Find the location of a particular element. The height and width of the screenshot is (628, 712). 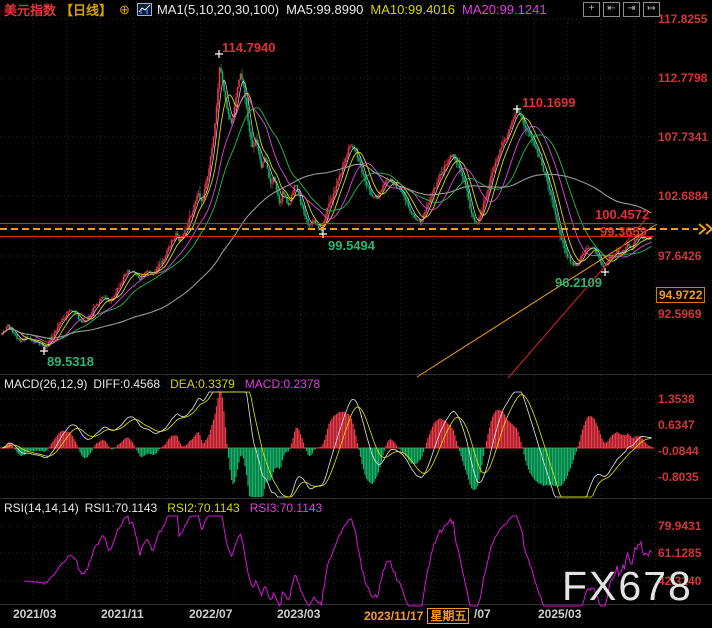

price-annotation: 99.3659 is located at coordinates (623, 231).